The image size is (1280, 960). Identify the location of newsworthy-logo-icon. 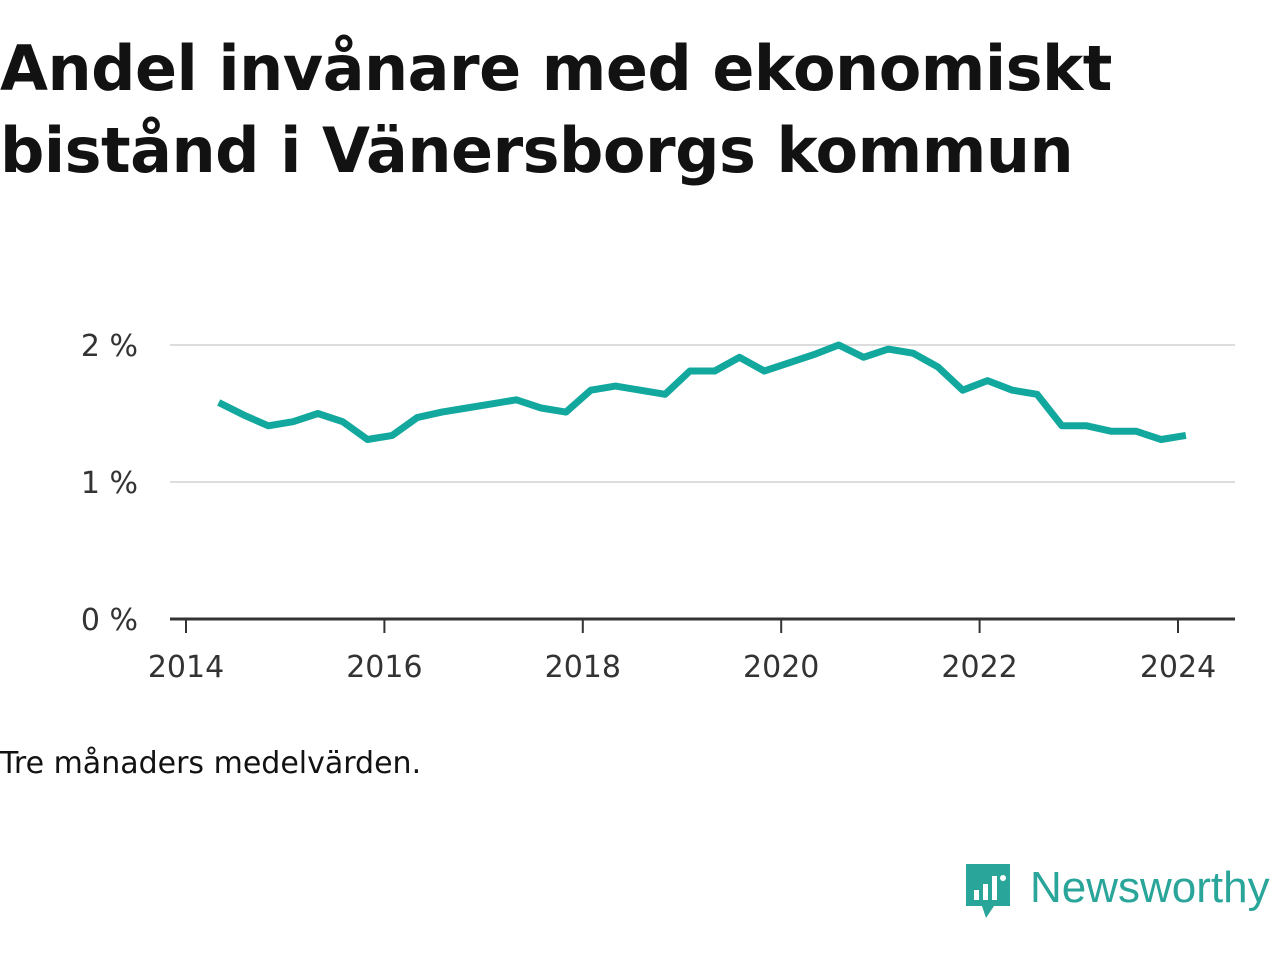
(988, 891).